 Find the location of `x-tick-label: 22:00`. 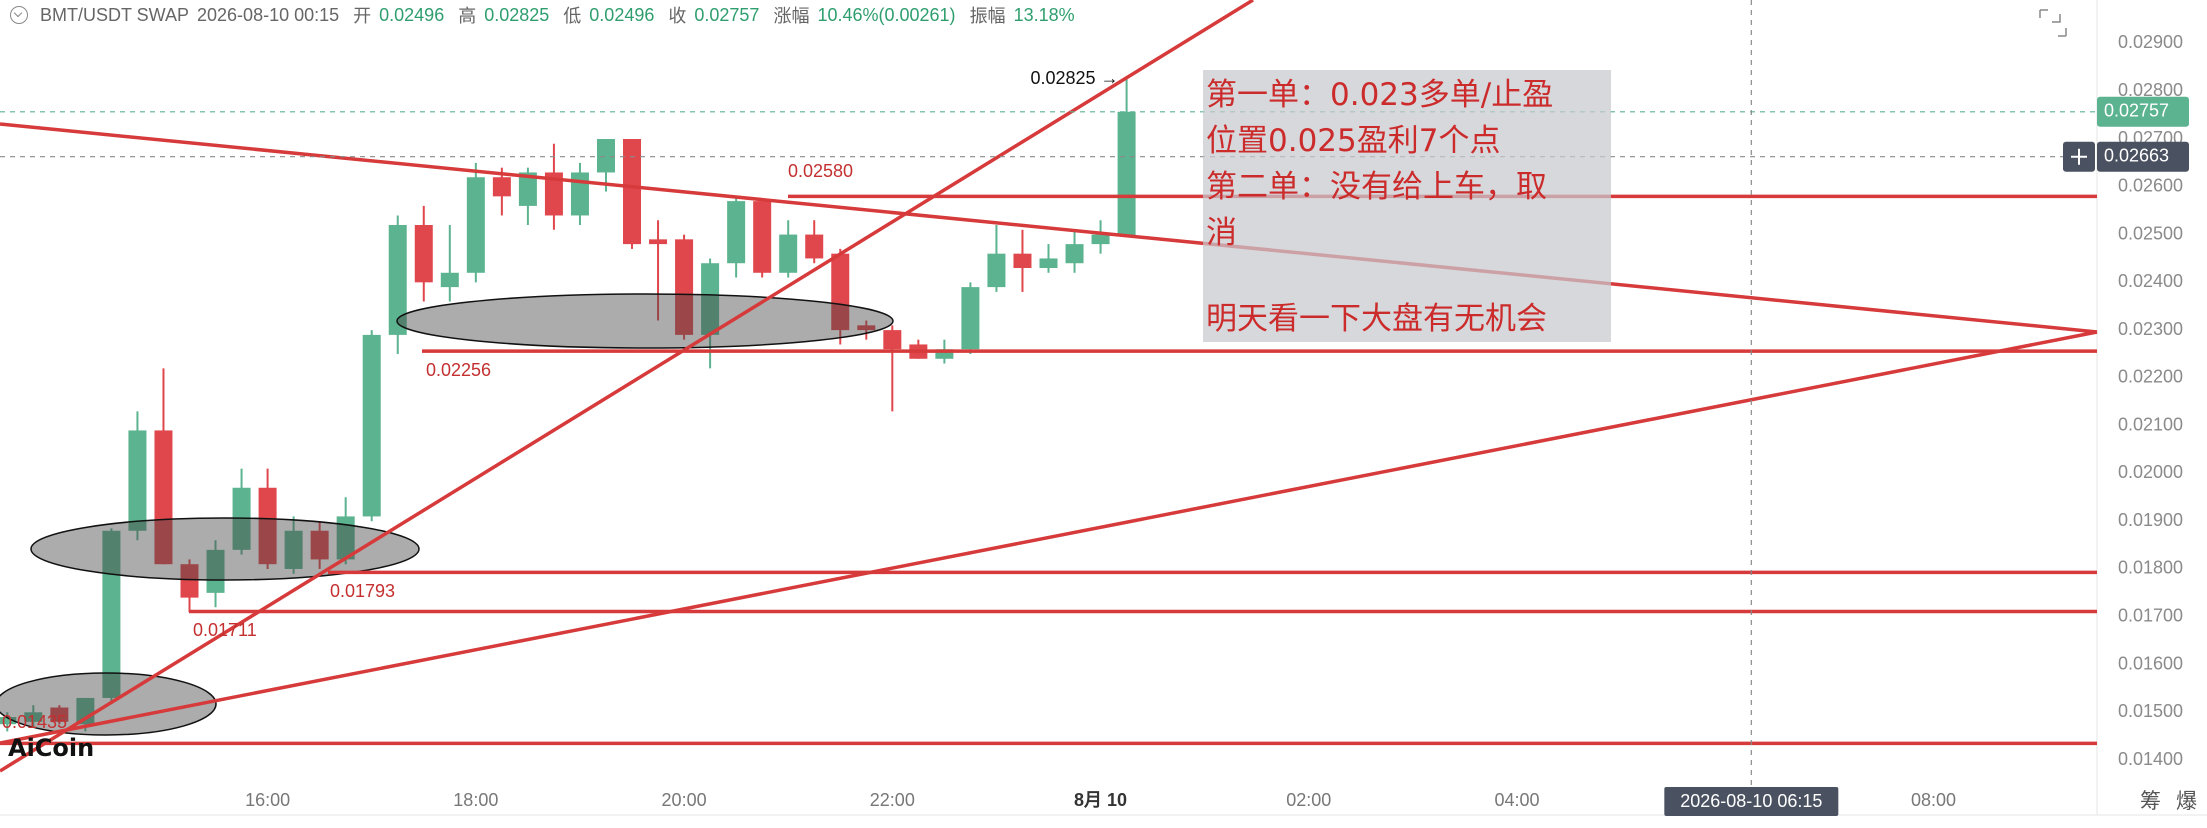

x-tick-label: 22:00 is located at coordinates (892, 800).